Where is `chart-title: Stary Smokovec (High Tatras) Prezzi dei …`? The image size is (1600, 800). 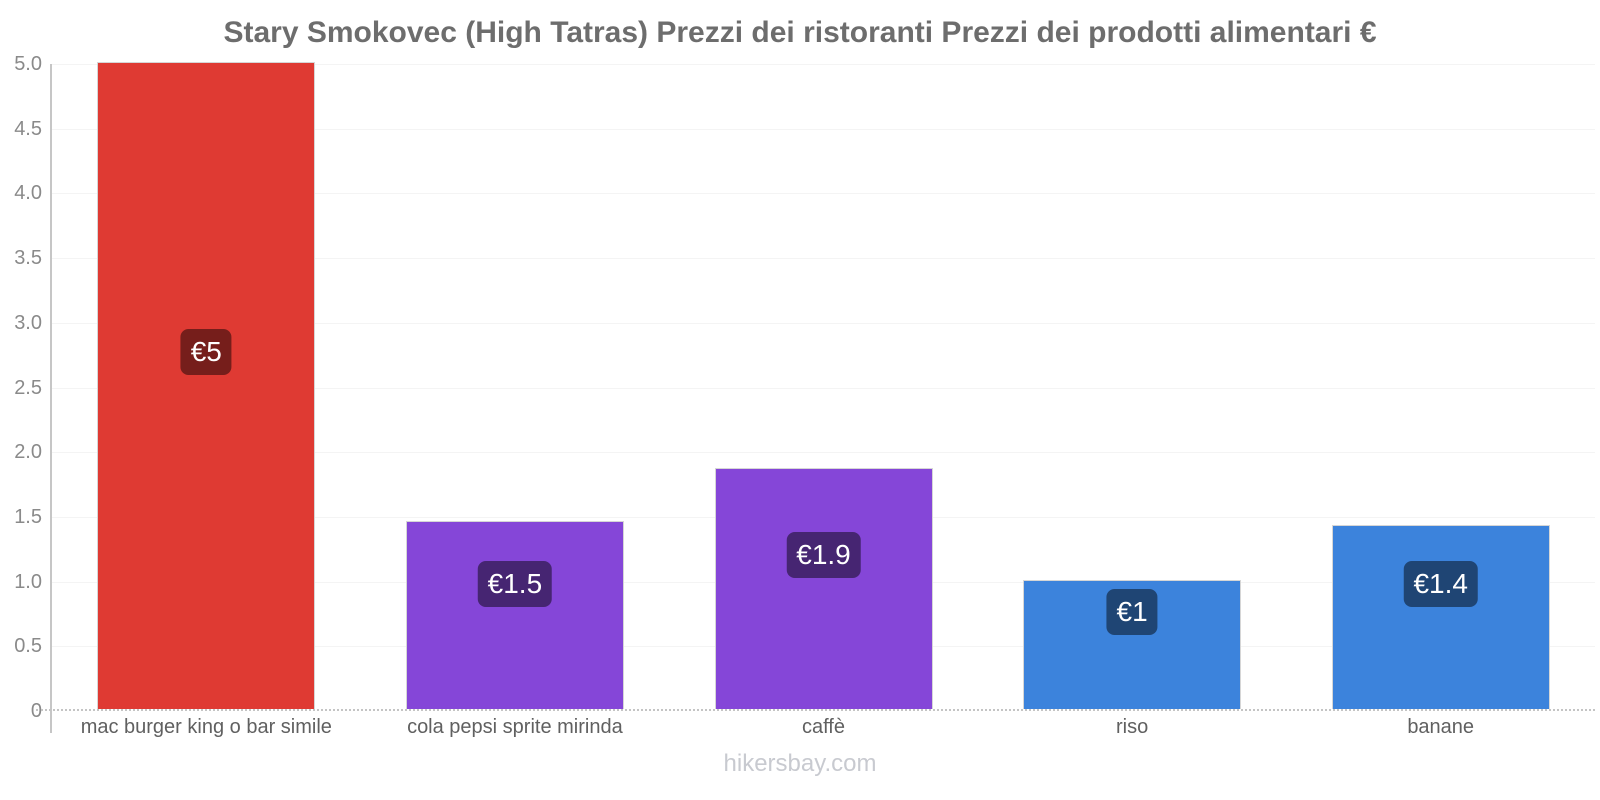 chart-title: Stary Smokovec (High Tatras) Prezzi dei … is located at coordinates (800, 32).